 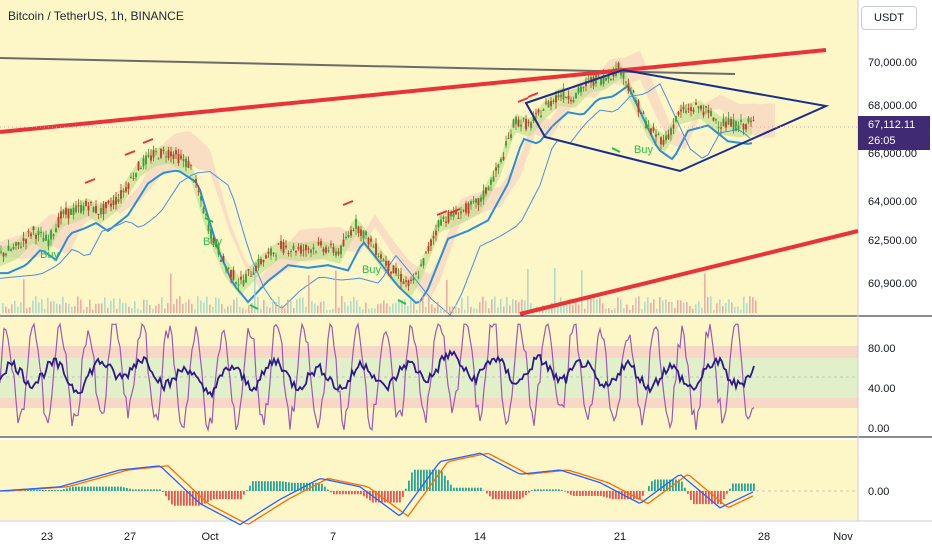 I want to click on buy-label: Buy, so click(x=643, y=150).